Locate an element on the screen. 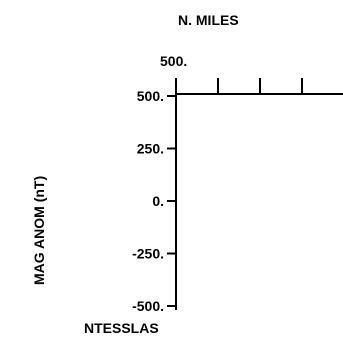  x-axis-ticks is located at coordinates (239, 86).